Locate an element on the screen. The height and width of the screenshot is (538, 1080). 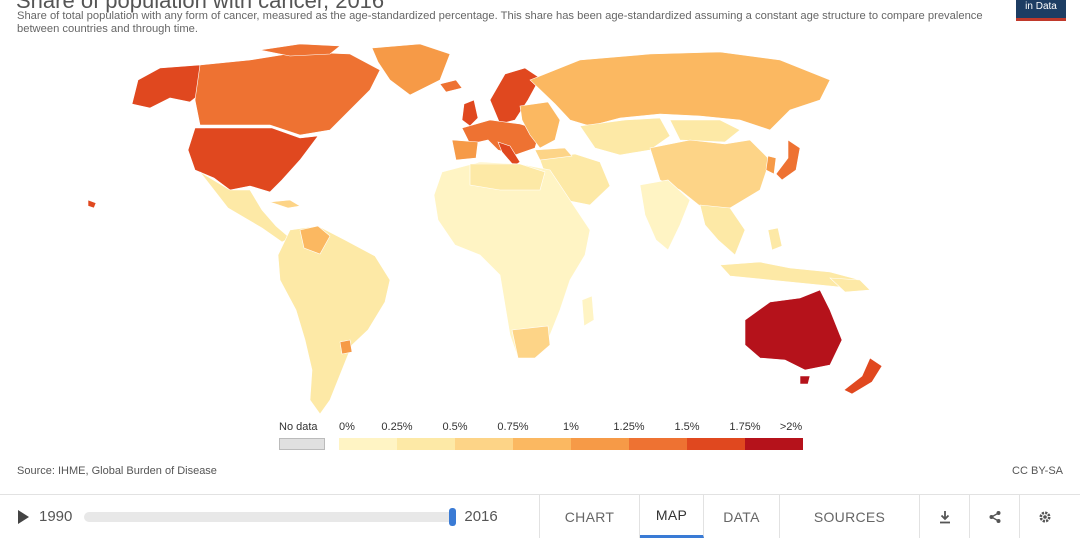
region-canada-islands is located at coordinates (300, 50).